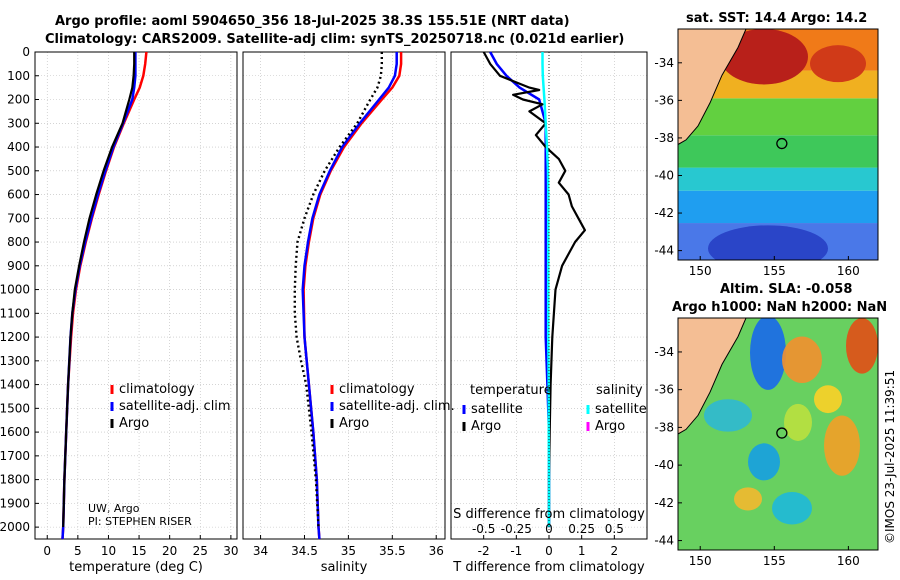 Image resolution: width=900 pixels, height=580 pixels. I want to click on y-tick-label: 1000, so click(15, 290).